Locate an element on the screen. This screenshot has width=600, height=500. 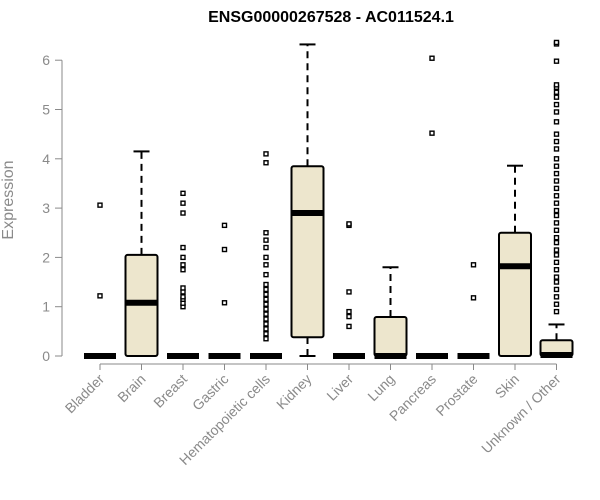
box-unknown-other is located at coordinates (556, 199).